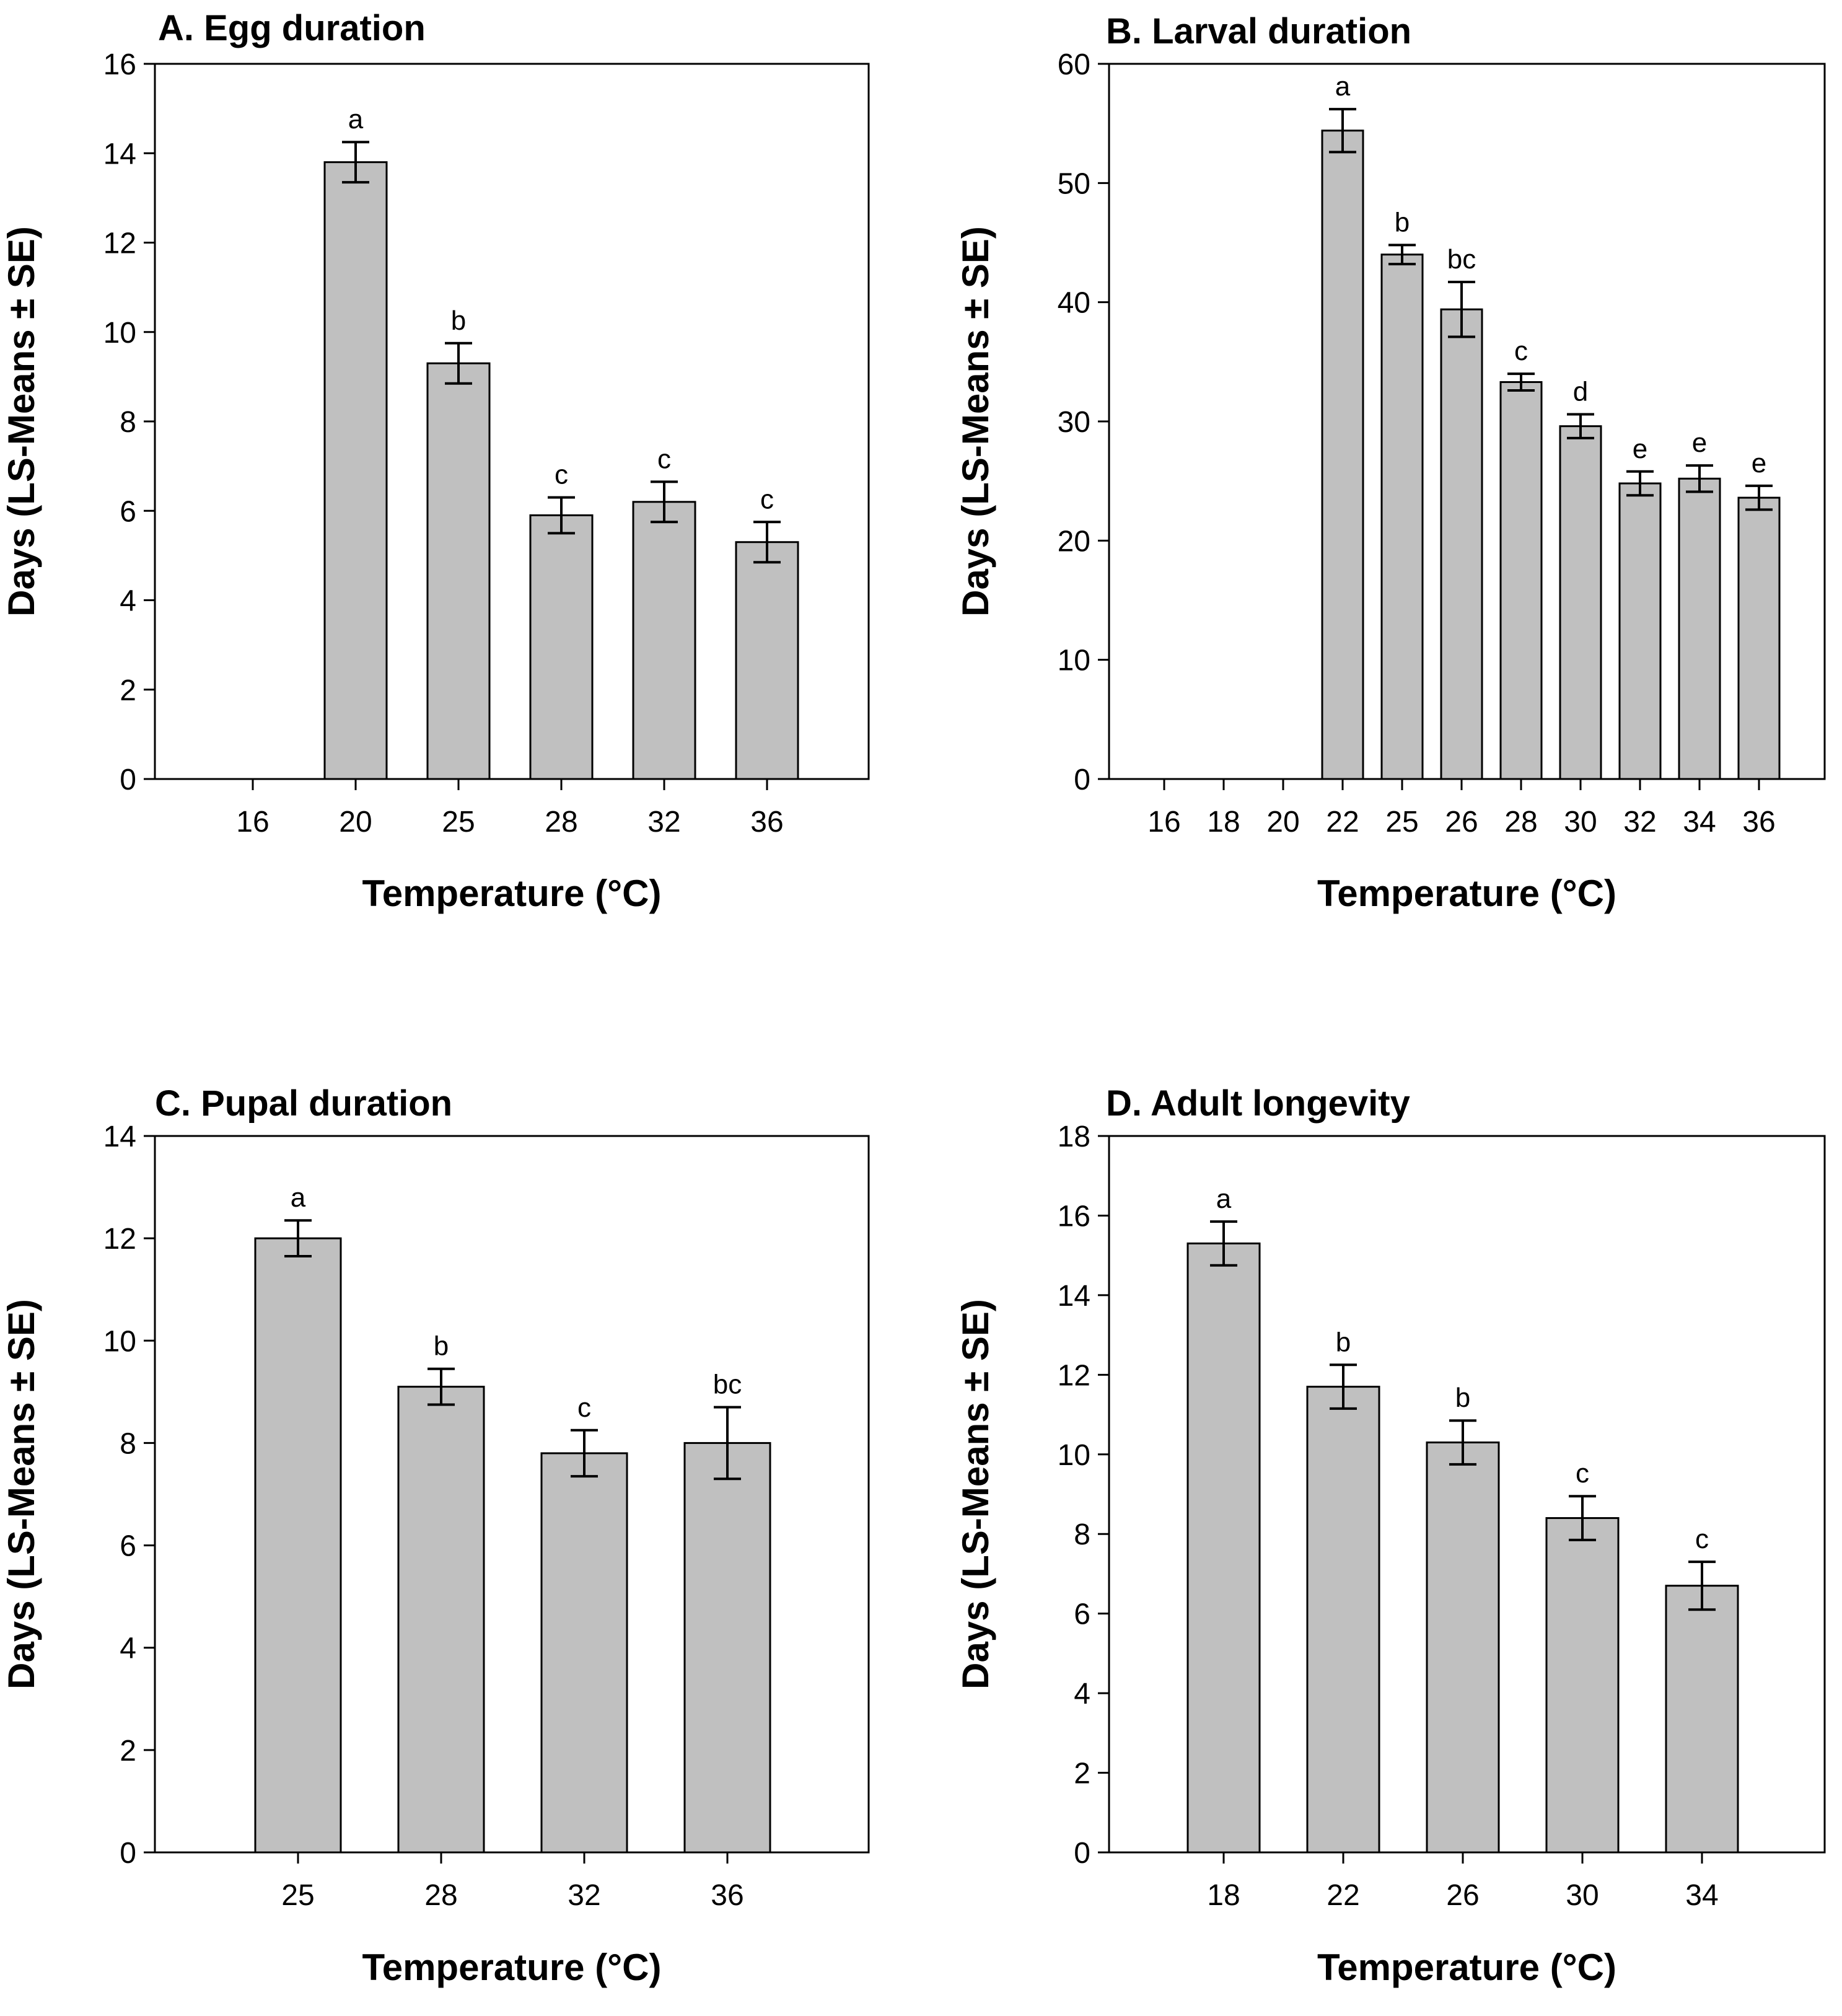  I want to click on chart-title: B. Larval duration, so click(1258, 31).